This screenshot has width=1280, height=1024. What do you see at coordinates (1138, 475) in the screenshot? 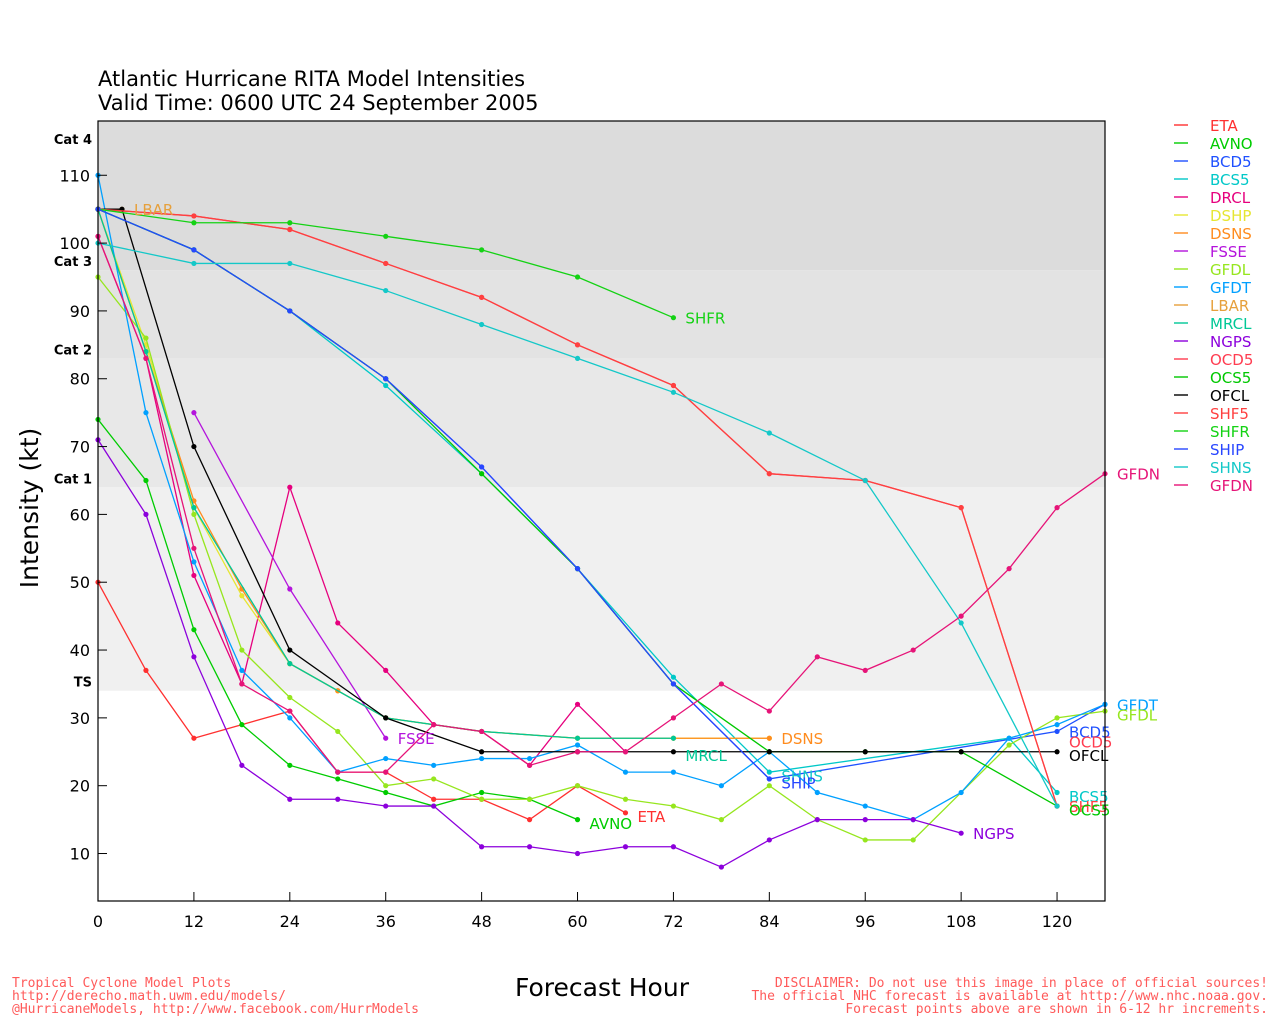
I see `series-end-label: GFDN` at bounding box center [1138, 475].